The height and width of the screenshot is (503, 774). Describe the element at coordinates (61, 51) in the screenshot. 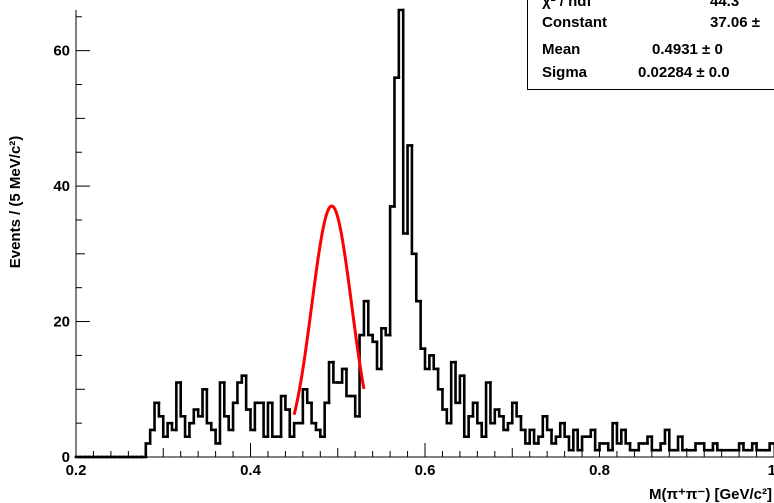

I see `y-tick-label: 60` at that location.